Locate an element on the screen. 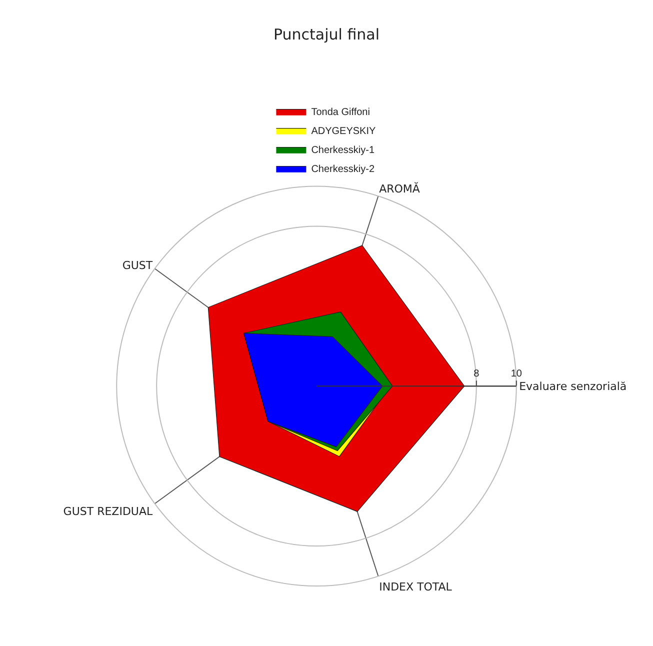  spoke-label: GUST REZIDUAL is located at coordinates (108, 511).